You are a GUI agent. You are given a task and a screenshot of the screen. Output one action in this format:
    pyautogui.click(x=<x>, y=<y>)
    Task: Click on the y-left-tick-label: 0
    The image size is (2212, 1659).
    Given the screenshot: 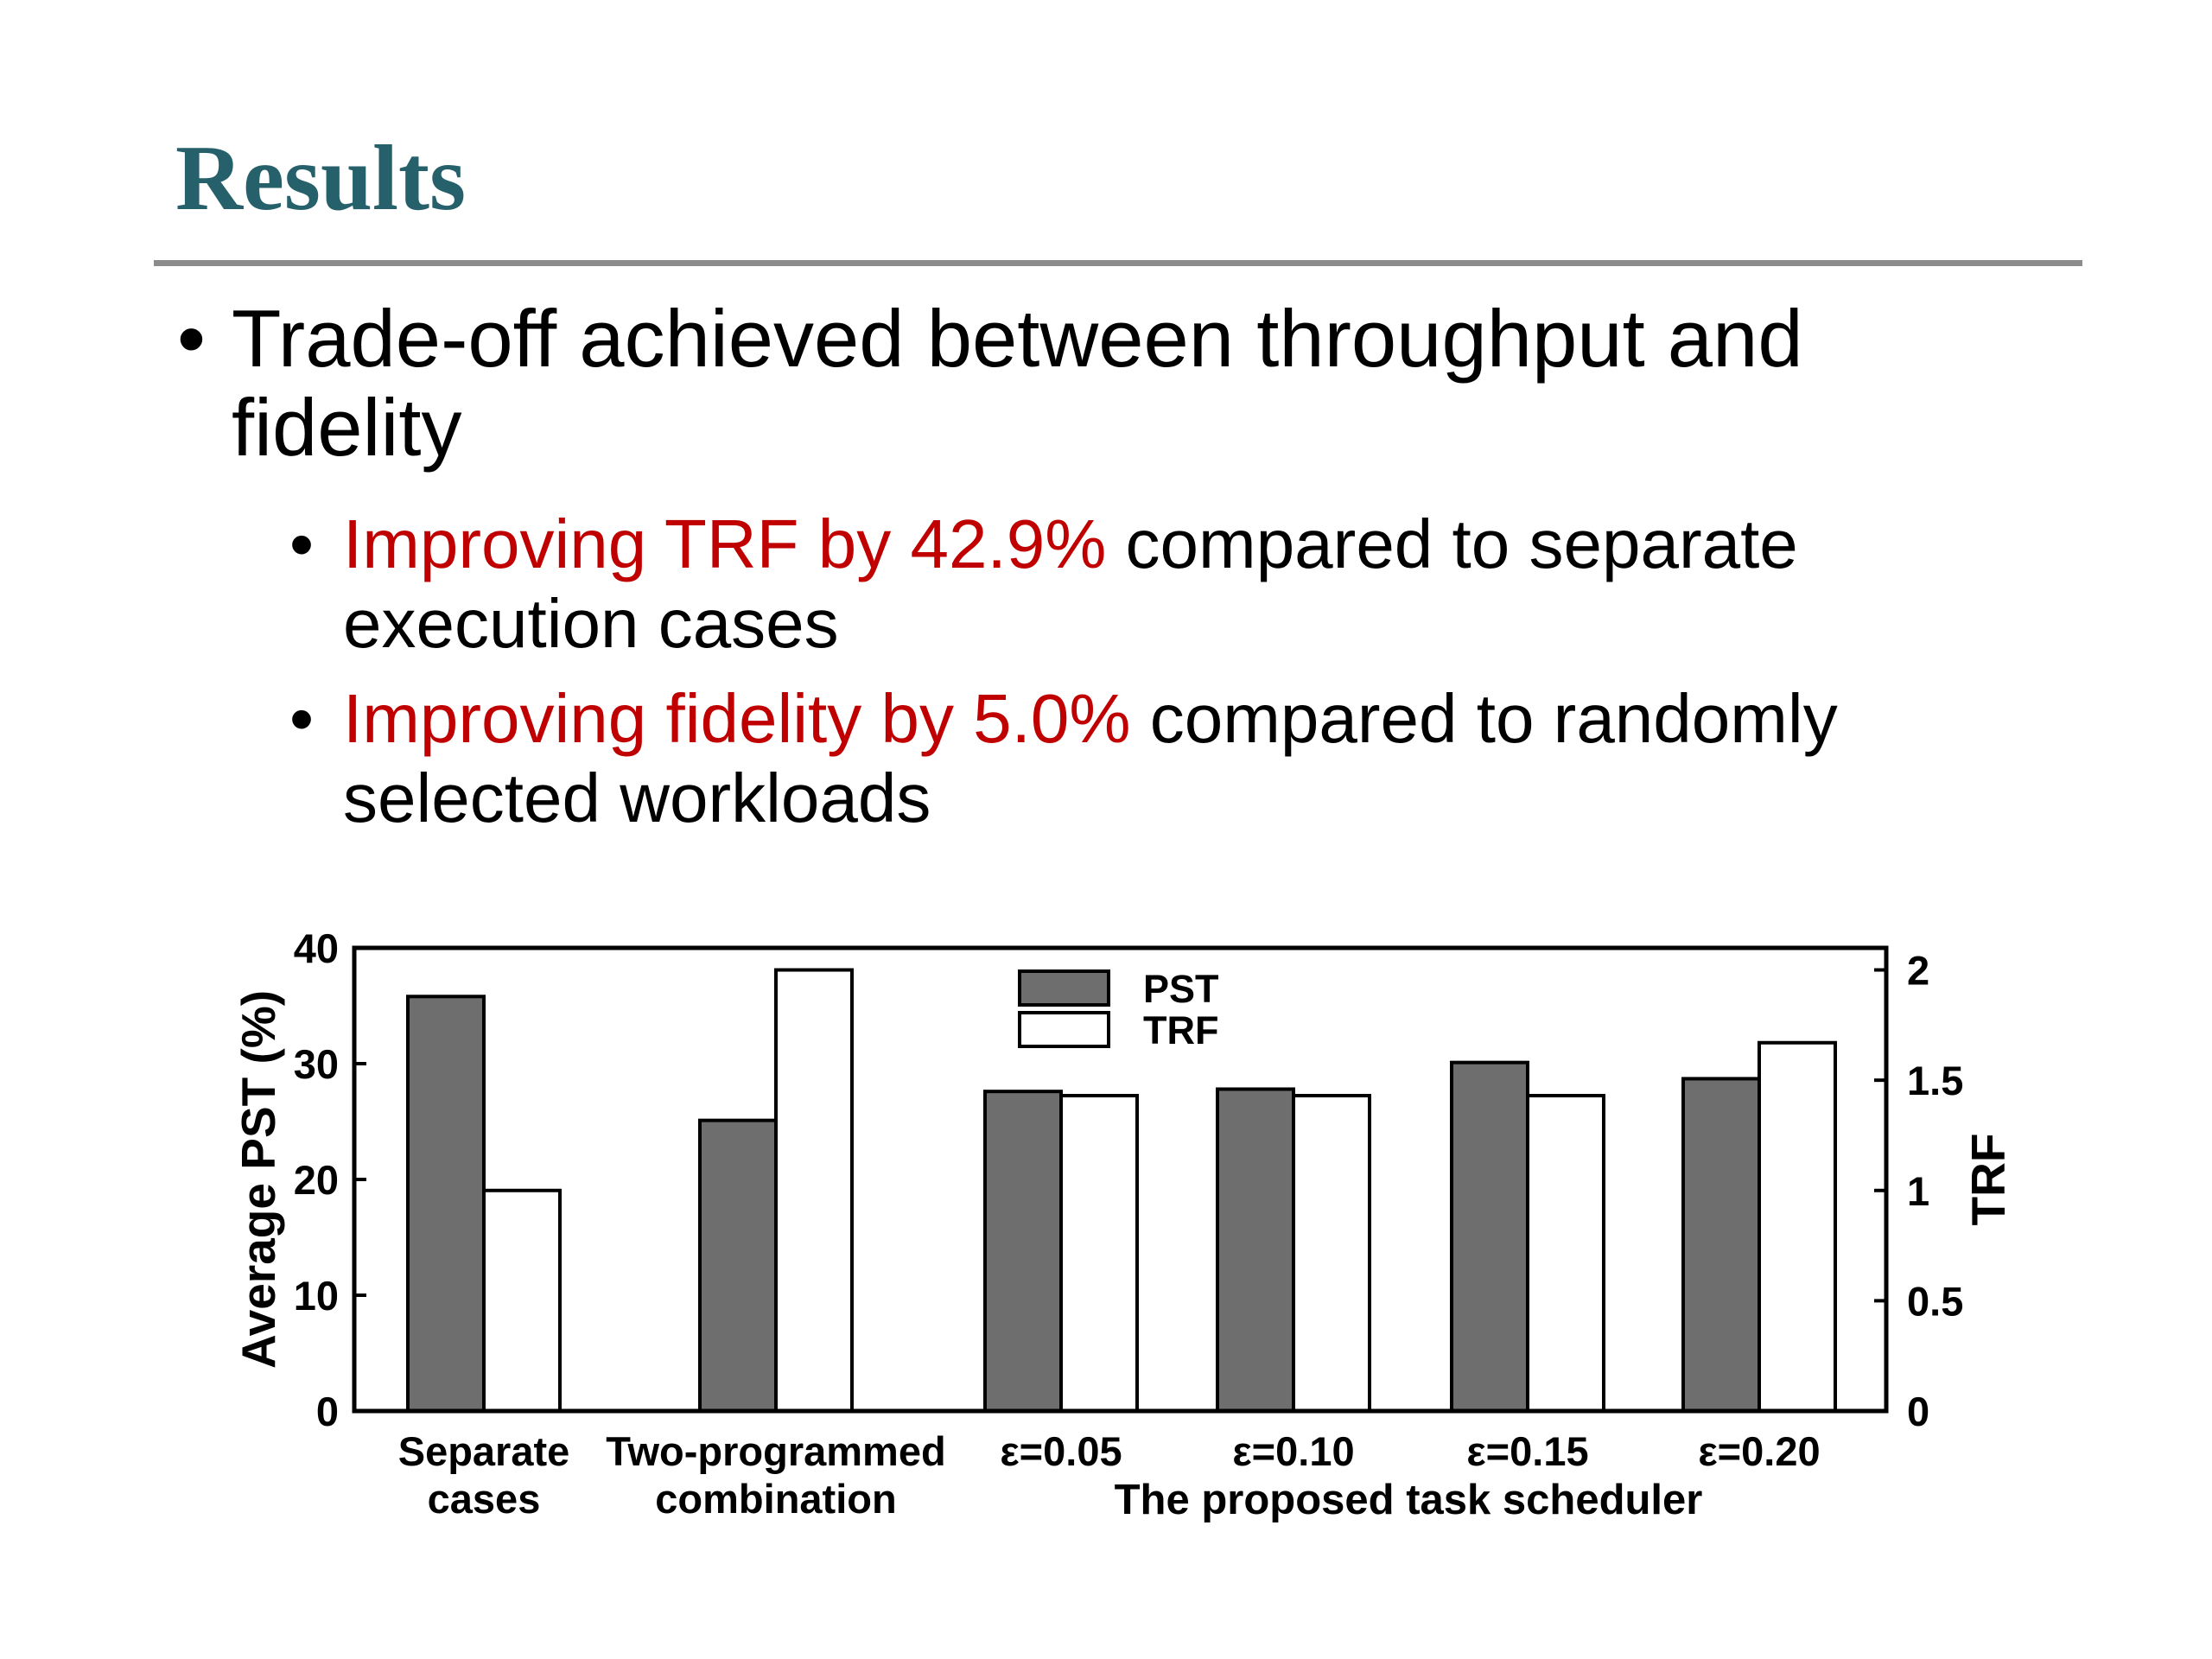 What is the action you would take?
    pyautogui.click(x=327, y=1411)
    